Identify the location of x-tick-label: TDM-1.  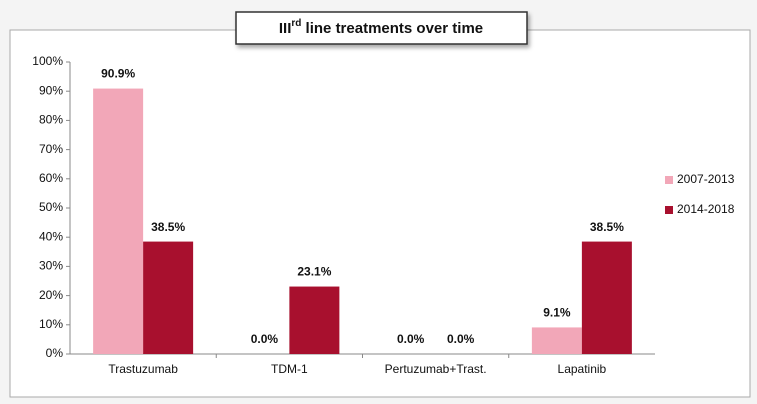
(289, 369).